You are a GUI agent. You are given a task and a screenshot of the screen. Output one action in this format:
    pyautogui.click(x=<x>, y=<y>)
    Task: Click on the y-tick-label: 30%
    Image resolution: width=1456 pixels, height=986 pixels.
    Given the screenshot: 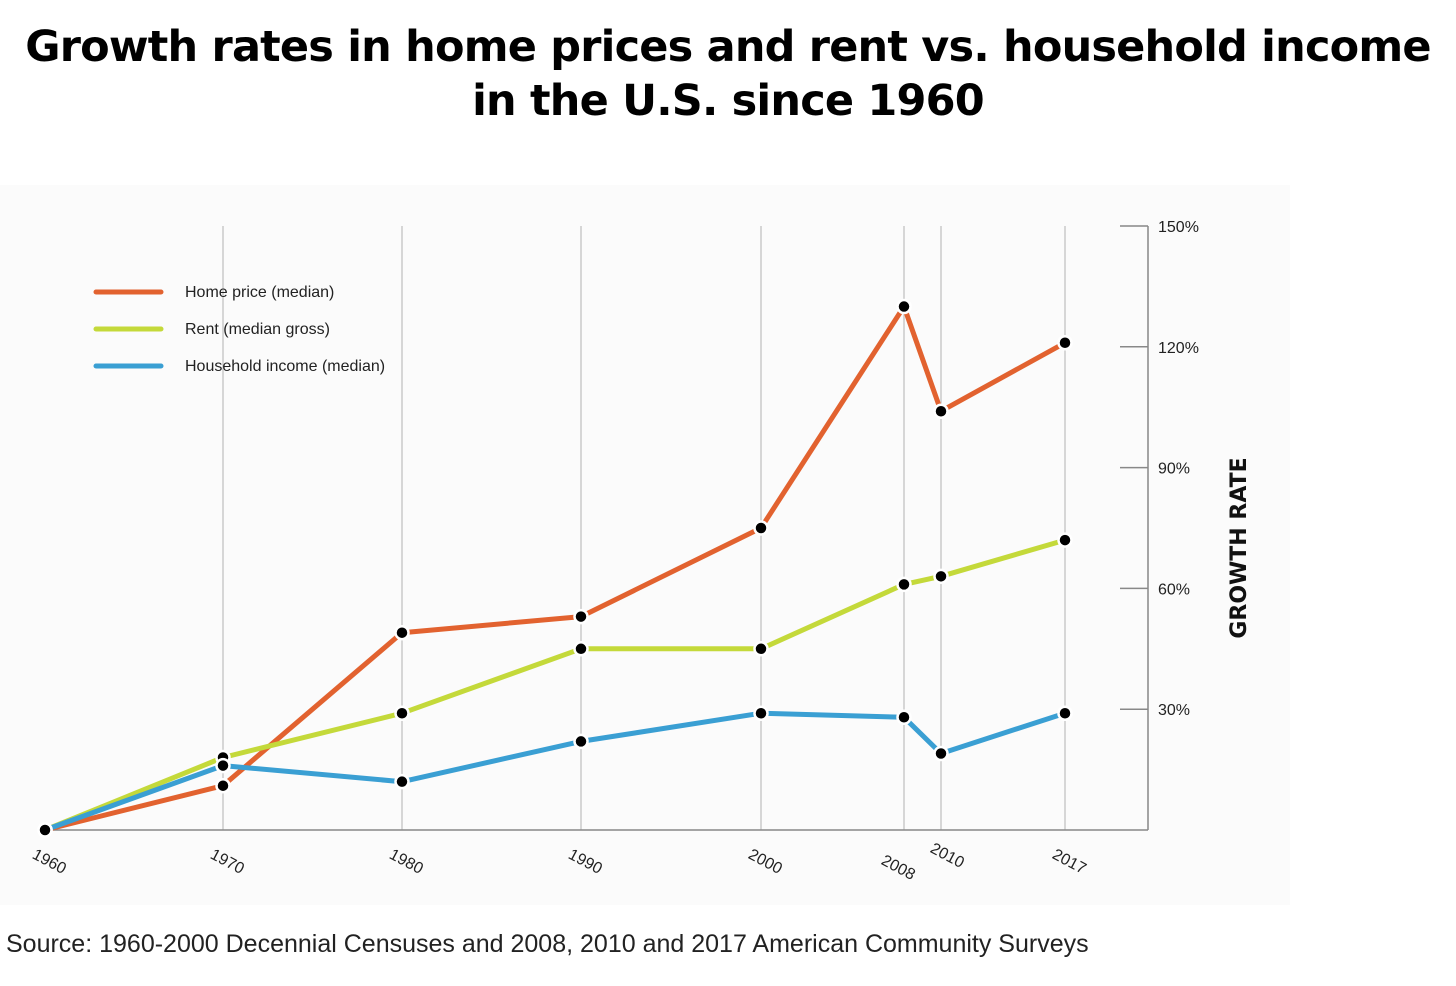 What is the action you would take?
    pyautogui.click(x=1174, y=710)
    